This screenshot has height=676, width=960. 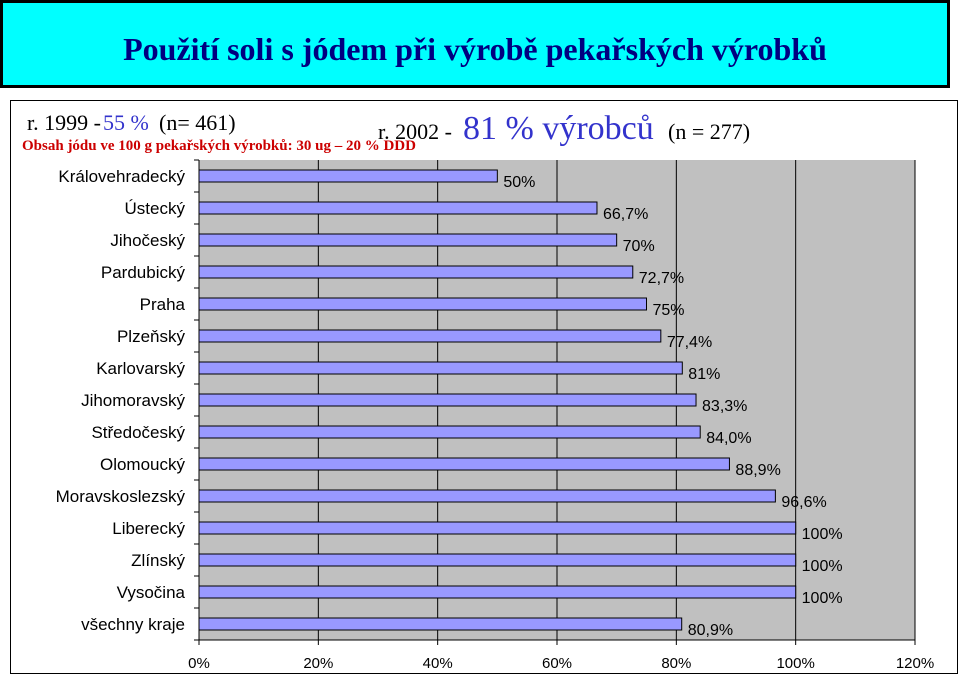 What do you see at coordinates (661, 278) in the screenshot?
I see `data-label: 72,7%` at bounding box center [661, 278].